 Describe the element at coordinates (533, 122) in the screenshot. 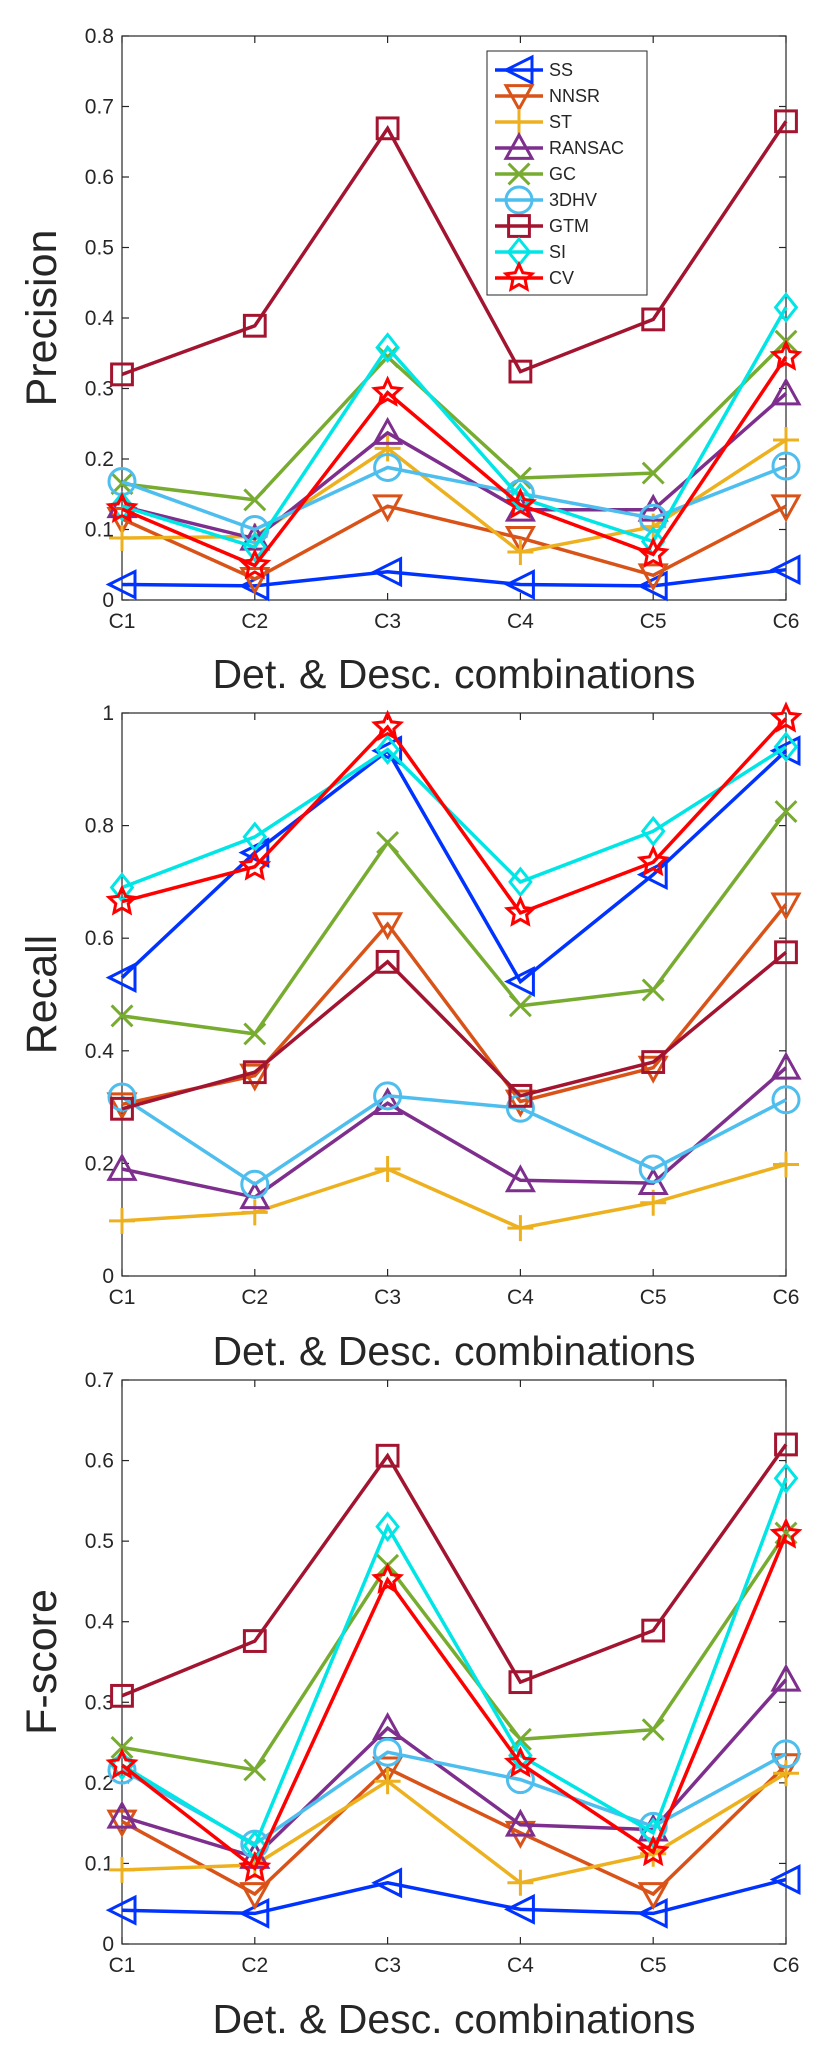

I see `legend-entry-st: ST` at that location.